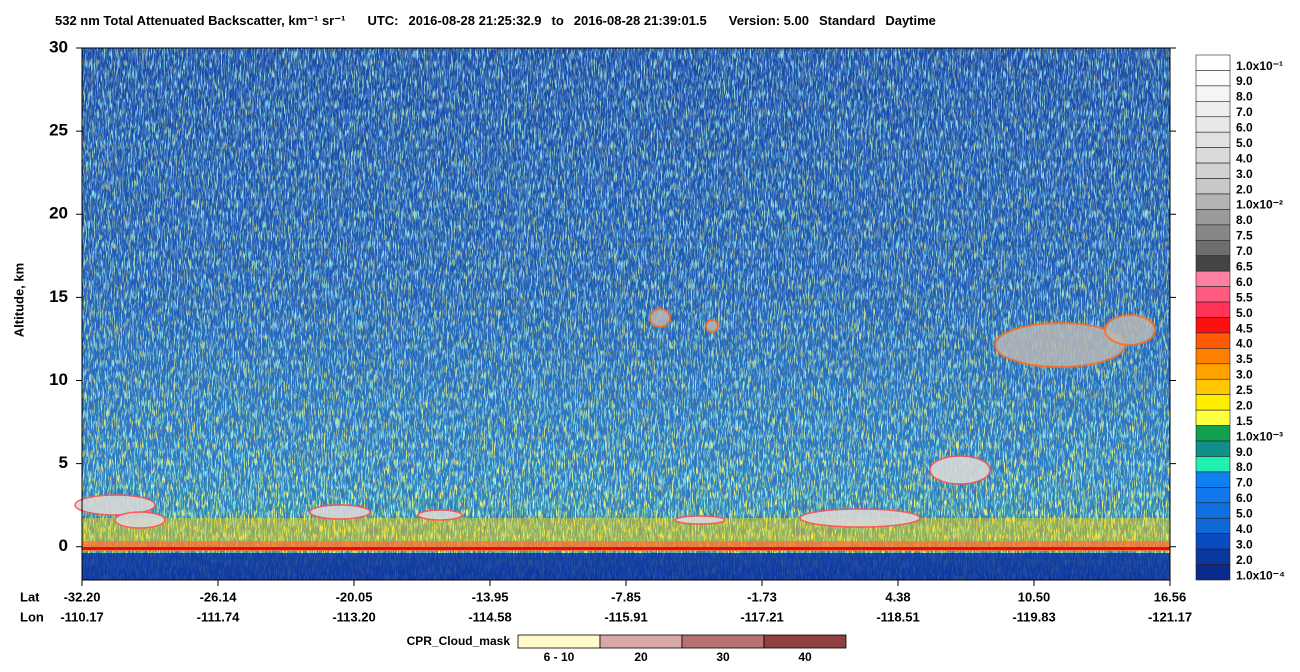 Image resolution: width=1300 pixels, height=672 pixels. Describe the element at coordinates (1260, 575) in the screenshot. I see `colorbar-label: 1.0x10⁻⁴` at that location.